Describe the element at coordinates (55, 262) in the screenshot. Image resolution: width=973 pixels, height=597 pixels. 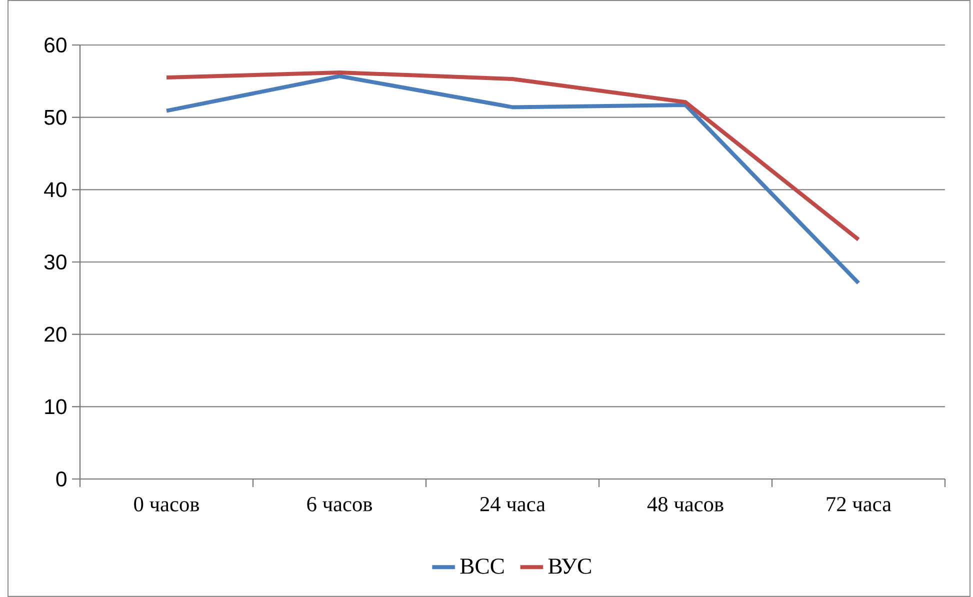
I see `y-tick-label: 30` at that location.